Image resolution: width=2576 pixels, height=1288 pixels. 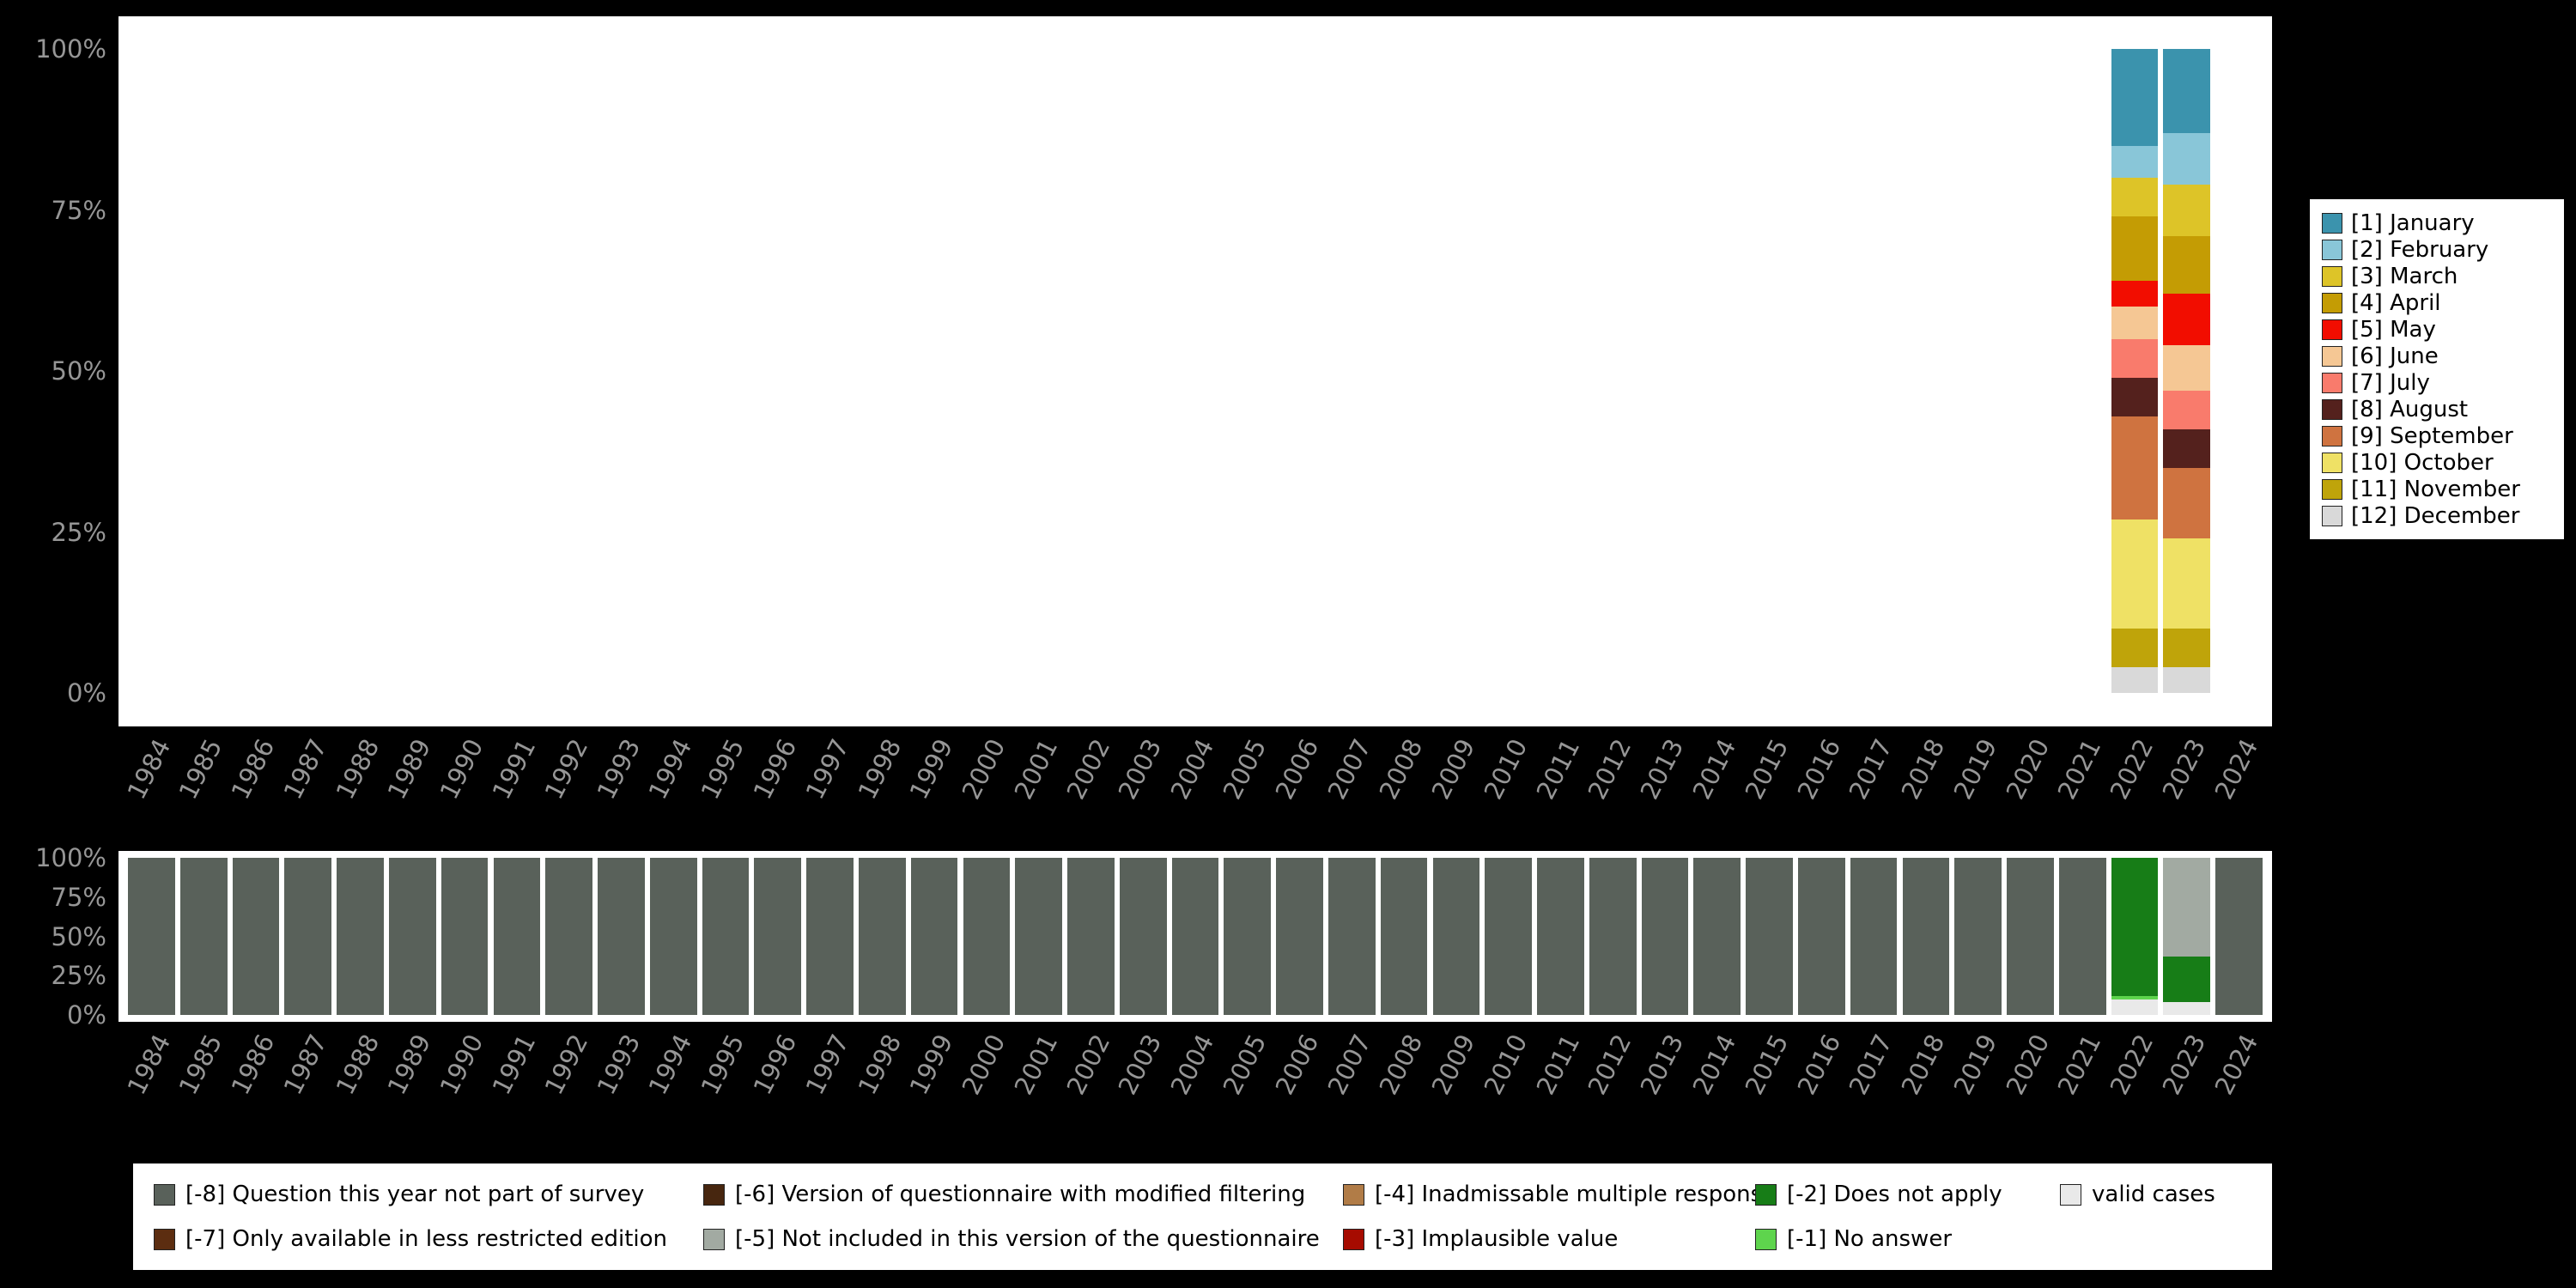 What do you see at coordinates (2135, 648) in the screenshot?
I see `bar-segment [11] November` at bounding box center [2135, 648].